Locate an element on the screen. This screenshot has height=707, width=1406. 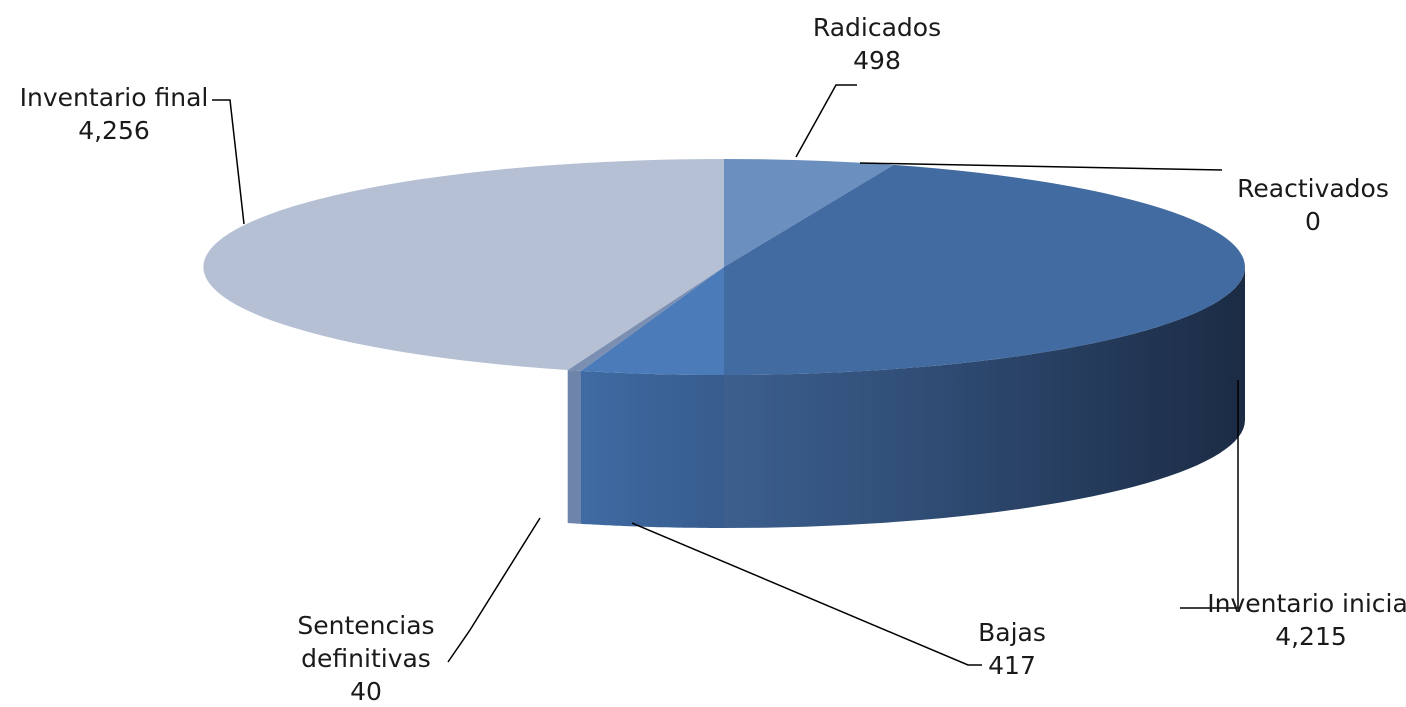
side-wall-sentencias-definitivas is located at coordinates (574, 447).